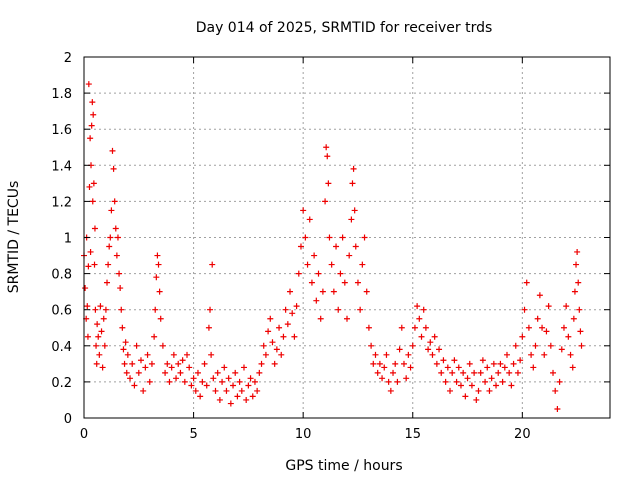  What do you see at coordinates (68, 239) in the screenshot?
I see `y-tick-label: 1` at bounding box center [68, 239].